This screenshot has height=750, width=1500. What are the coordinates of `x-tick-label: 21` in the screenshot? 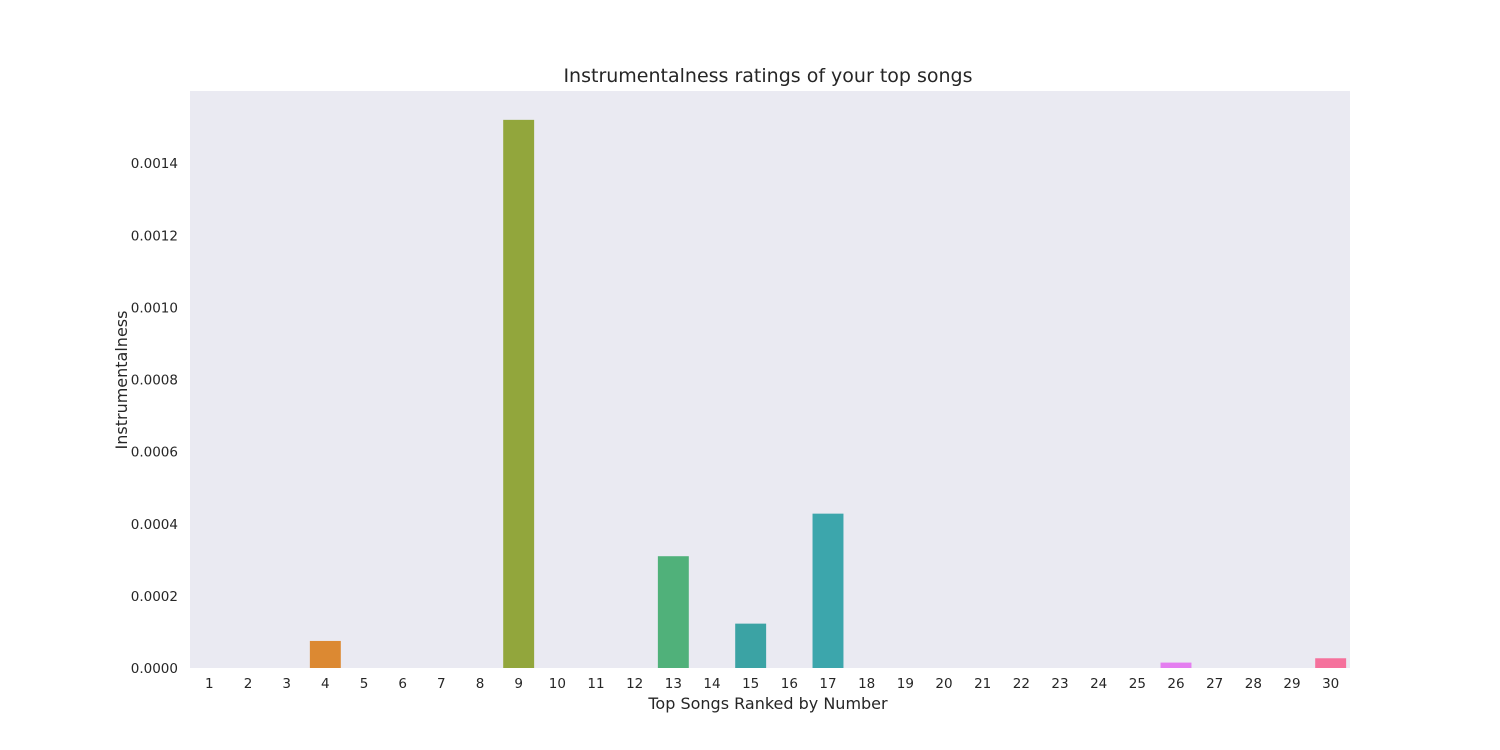 It's located at (982, 684).